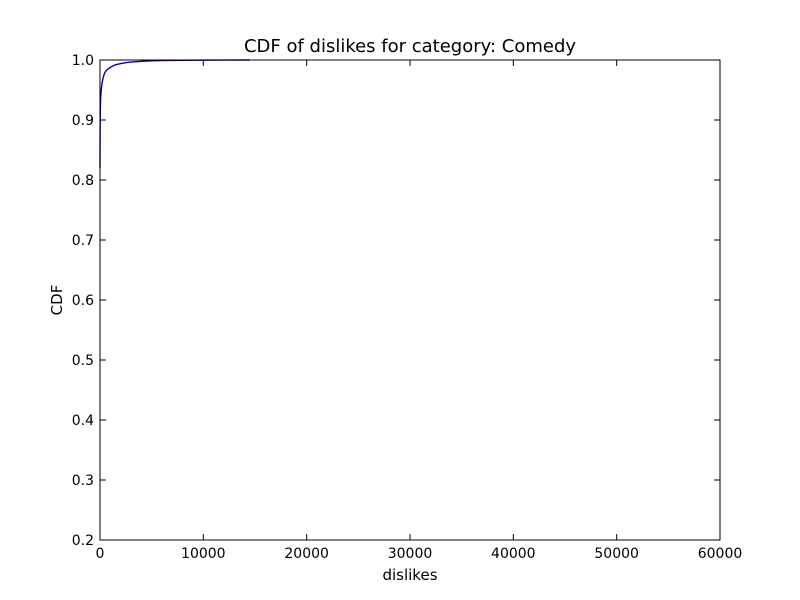 This screenshot has width=800, height=600. Describe the element at coordinates (513, 554) in the screenshot. I see `x-tick-label: 40000` at that location.